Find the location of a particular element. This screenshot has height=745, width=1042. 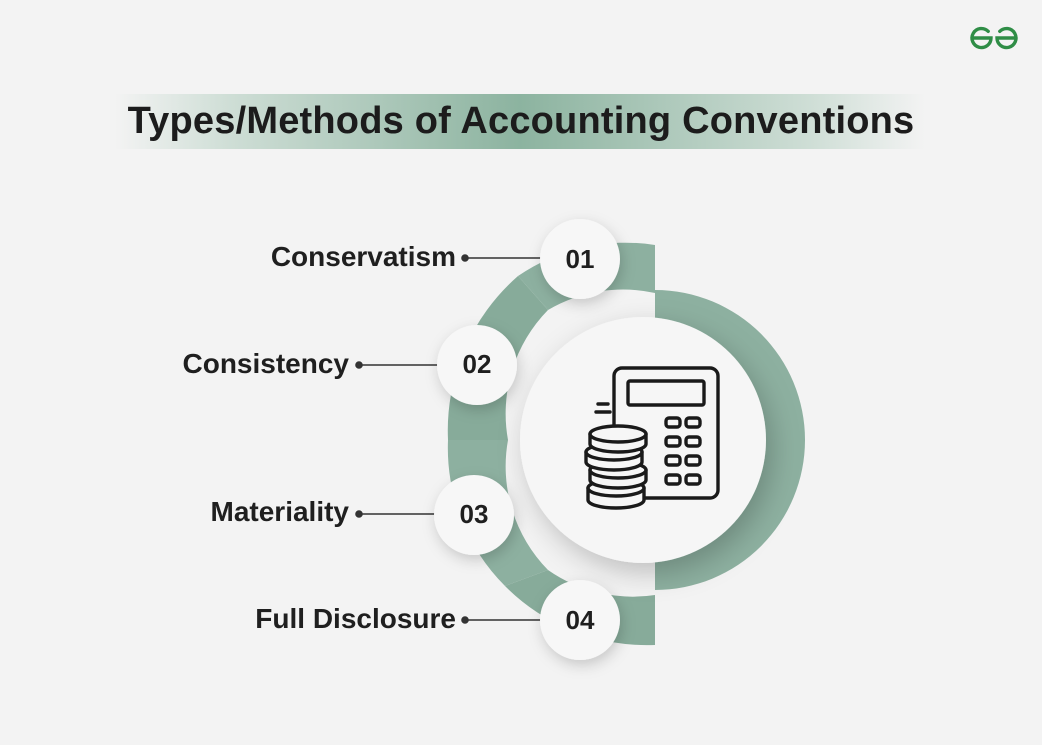

item-number-02: 02 is located at coordinates (477, 364).